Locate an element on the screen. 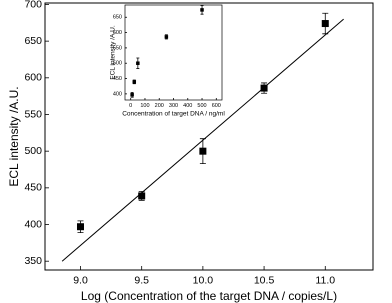 This screenshot has height=303, width=392. y-tick-label: 700 is located at coordinates (33, 5).